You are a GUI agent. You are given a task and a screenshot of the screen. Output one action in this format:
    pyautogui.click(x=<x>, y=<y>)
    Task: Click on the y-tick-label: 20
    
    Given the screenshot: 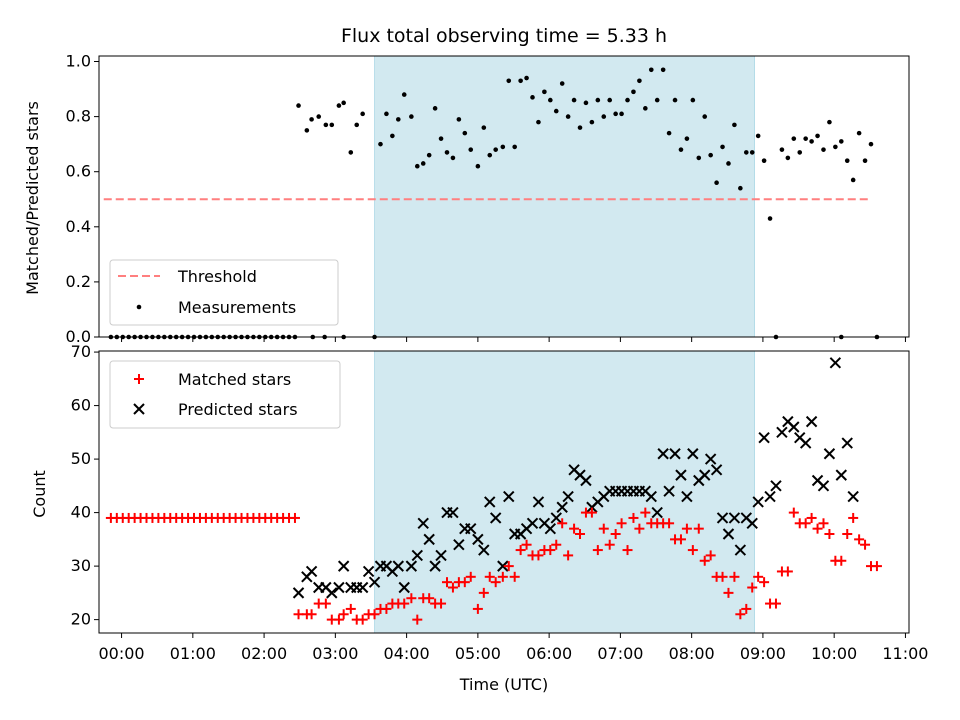 What is the action you would take?
    pyautogui.click(x=81, y=619)
    